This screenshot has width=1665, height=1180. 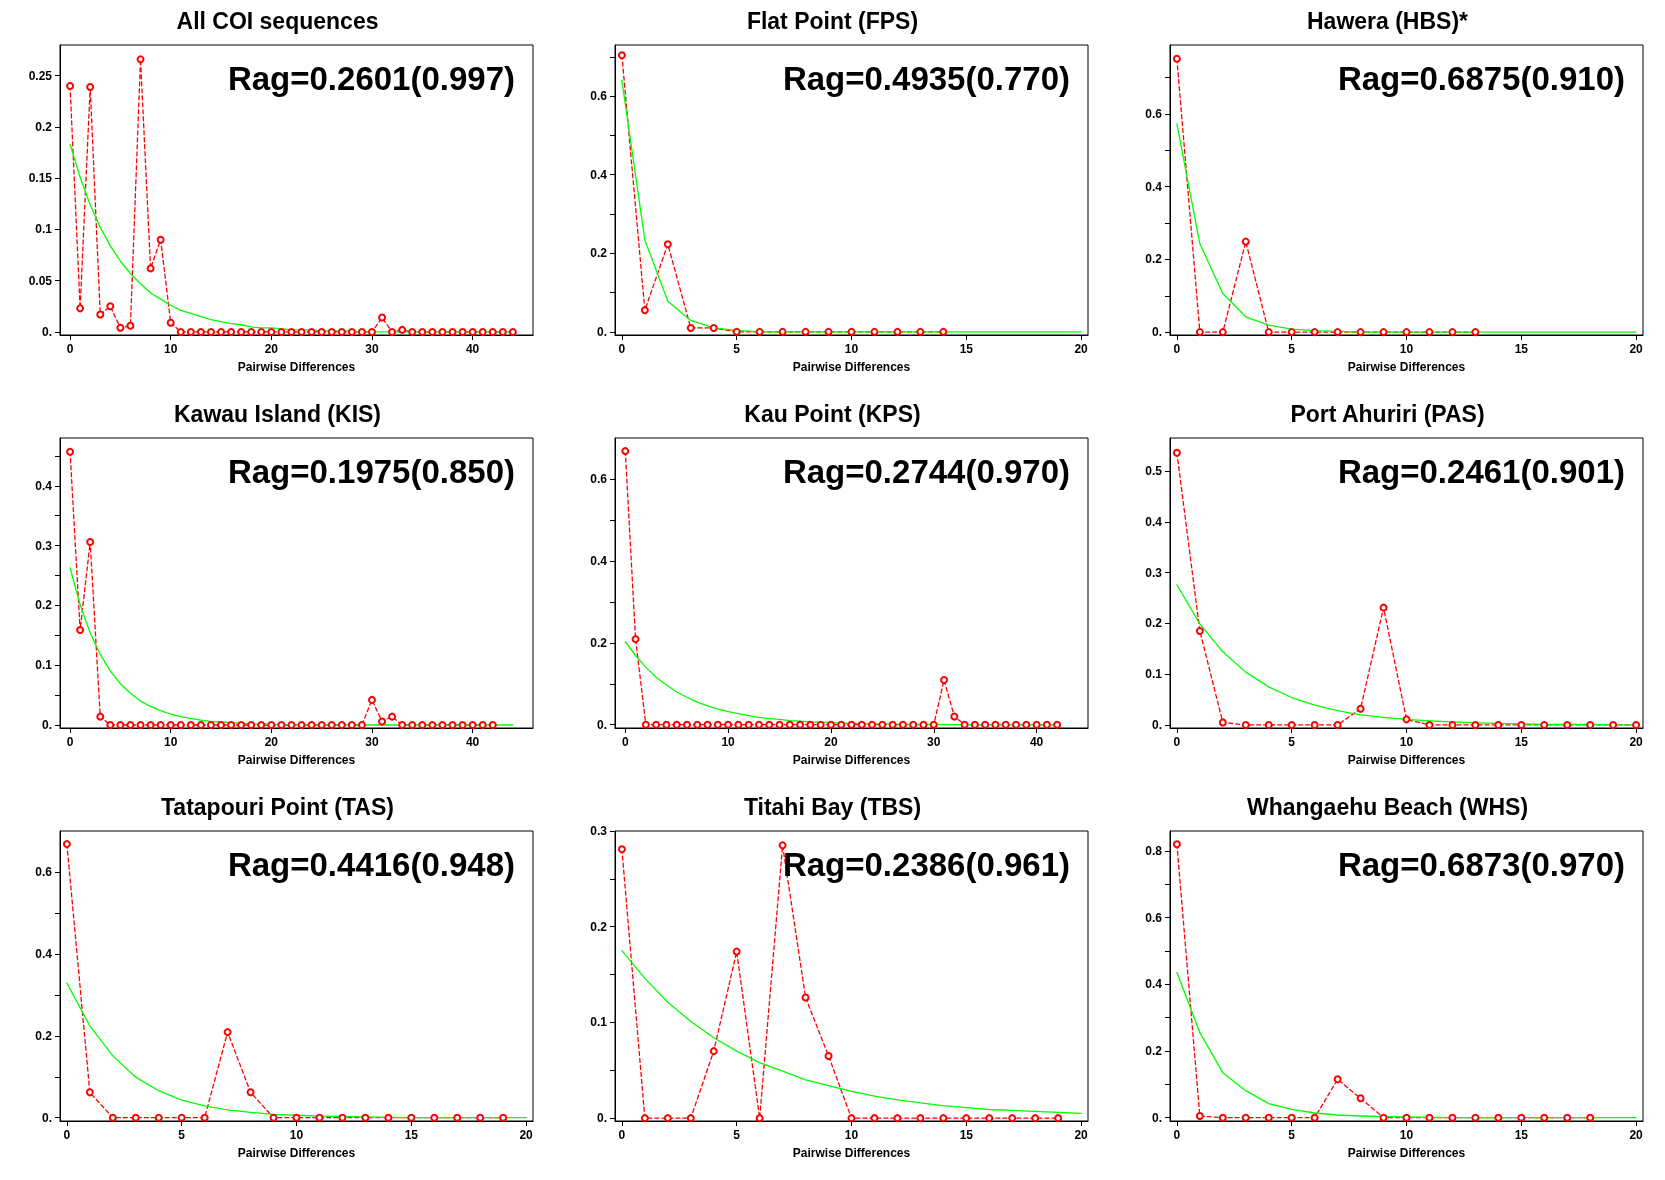 I want to click on chart-title: Flat Point (FPS), so click(x=832, y=20).